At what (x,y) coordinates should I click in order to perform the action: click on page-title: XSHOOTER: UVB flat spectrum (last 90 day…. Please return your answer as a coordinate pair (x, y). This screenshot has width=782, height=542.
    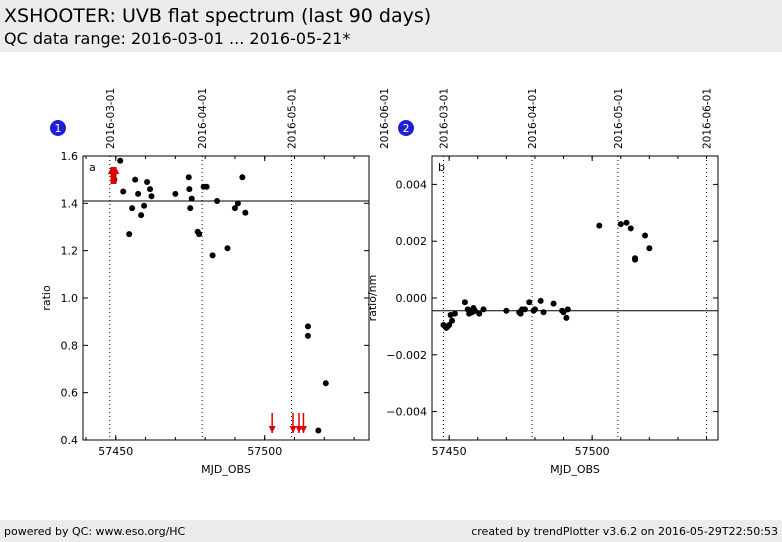
    Looking at the image, I should click on (218, 16).